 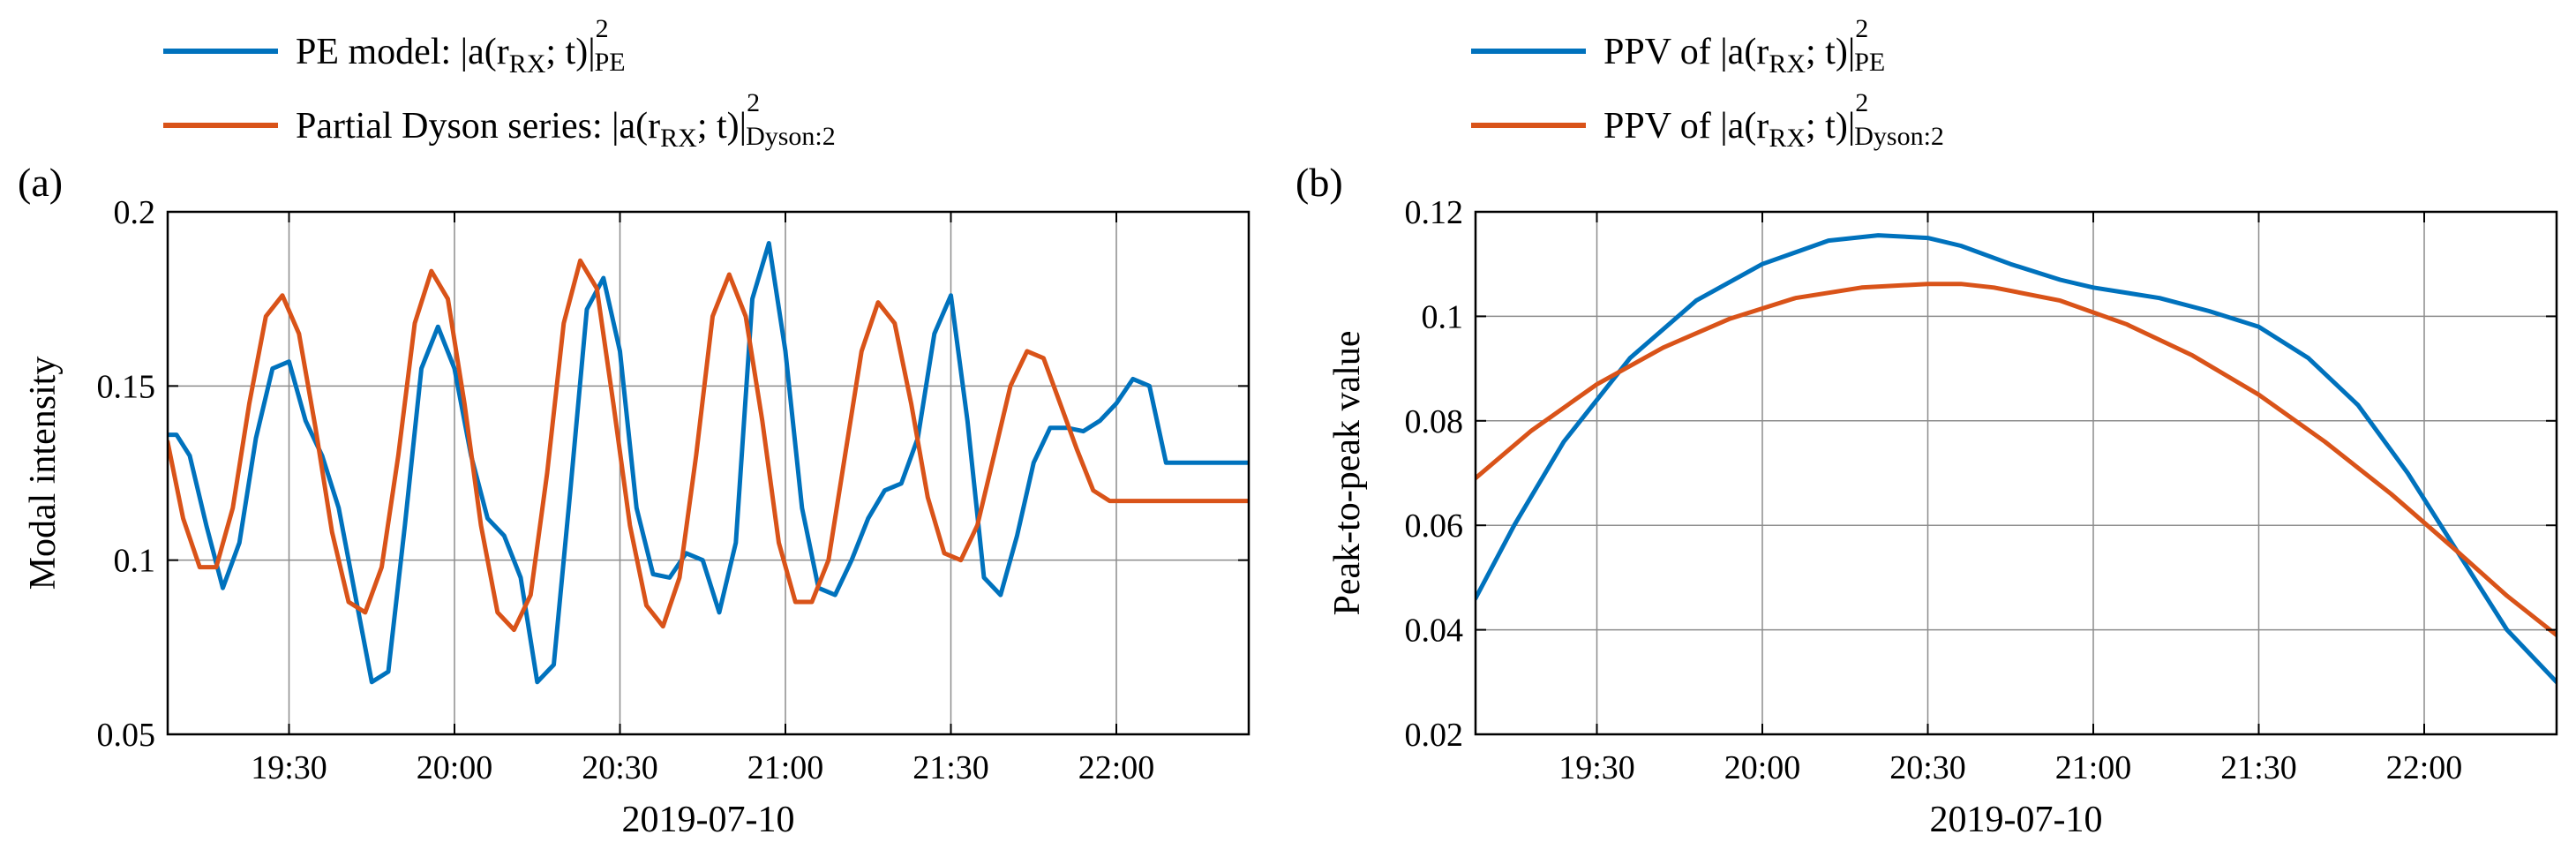 I want to click on panel-label: (b), so click(x=1319, y=182).